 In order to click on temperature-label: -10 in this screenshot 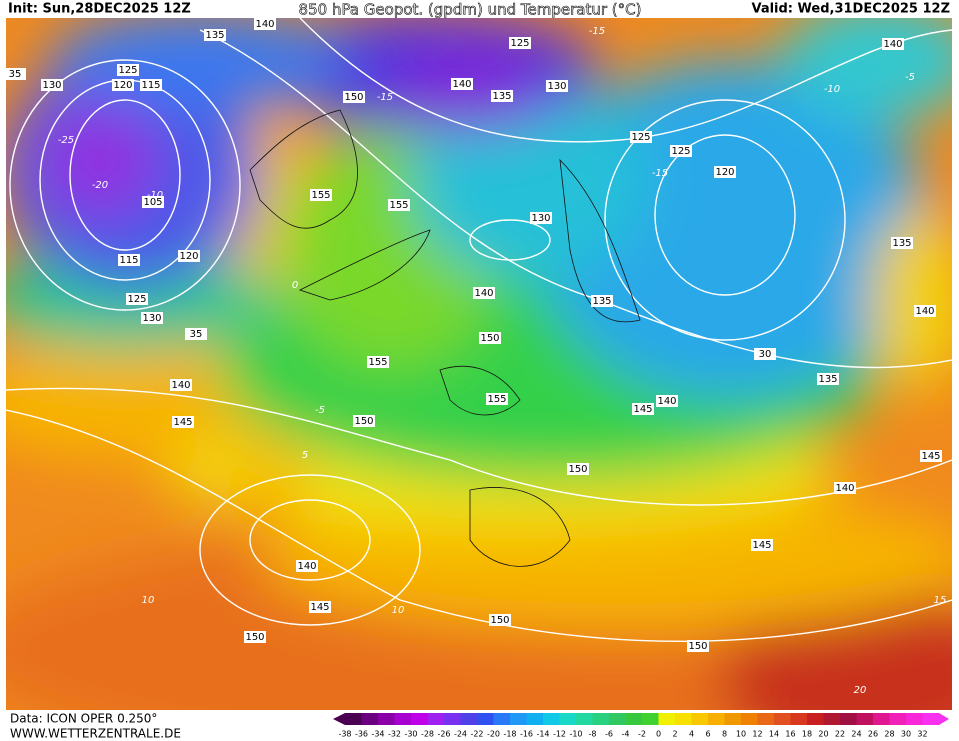, I will do `click(832, 89)`.